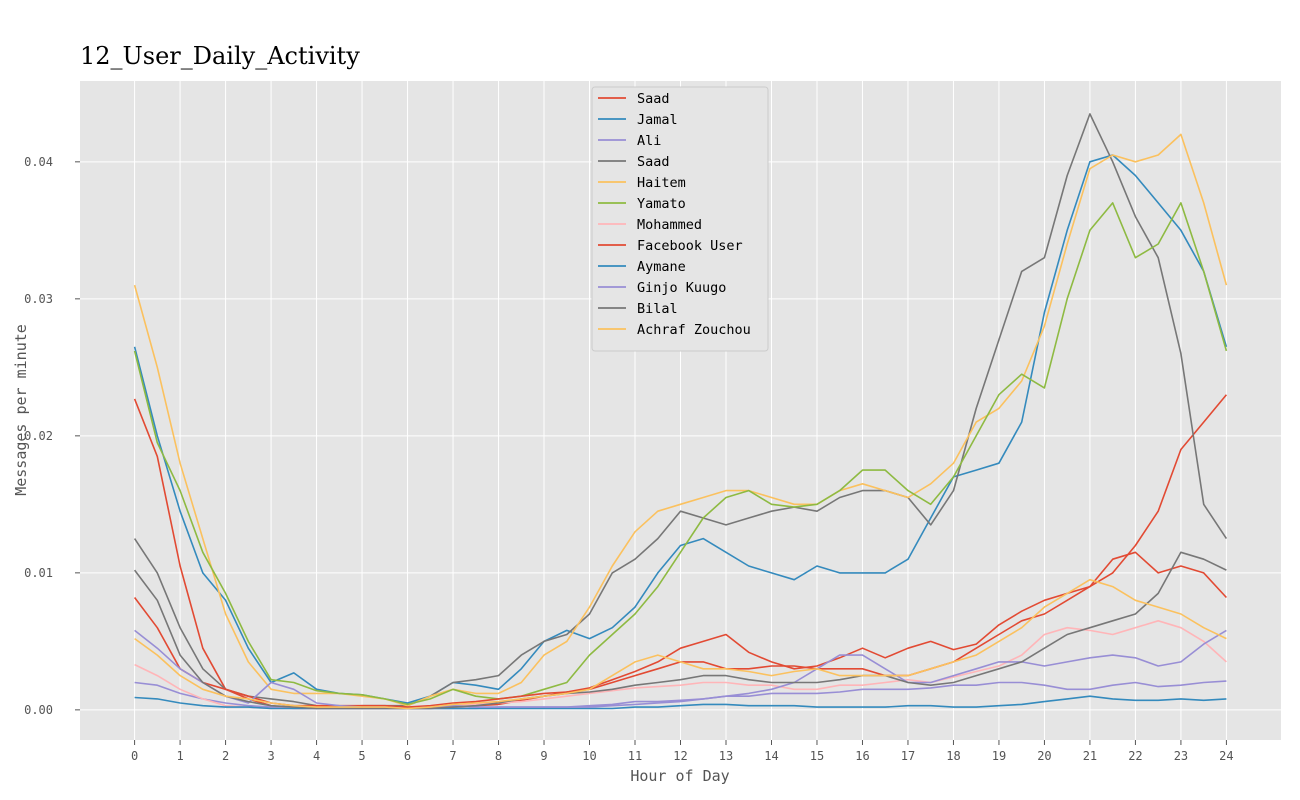  What do you see at coordinates (407, 756) in the screenshot?
I see `x-tick-label: 6` at bounding box center [407, 756].